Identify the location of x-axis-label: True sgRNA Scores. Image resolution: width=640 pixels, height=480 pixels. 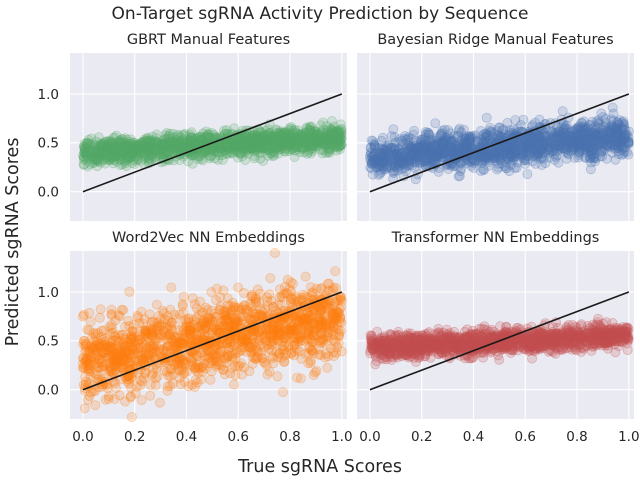
(319, 467).